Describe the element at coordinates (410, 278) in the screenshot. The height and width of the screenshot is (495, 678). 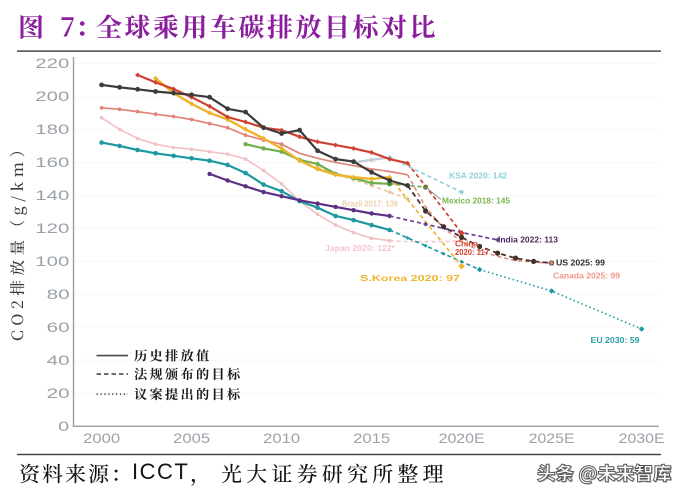
I see `svg-text: S.Korea 2020: 97` at that location.